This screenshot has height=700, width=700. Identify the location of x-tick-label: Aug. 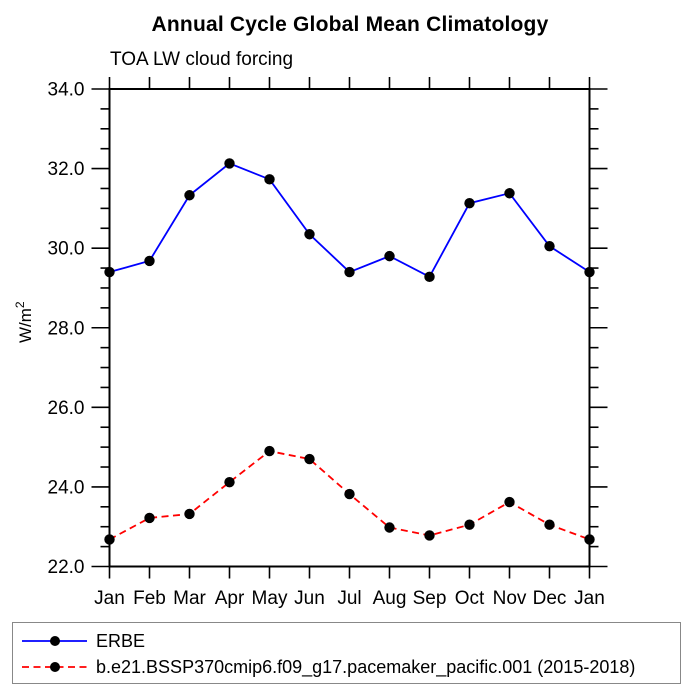
(390, 598).